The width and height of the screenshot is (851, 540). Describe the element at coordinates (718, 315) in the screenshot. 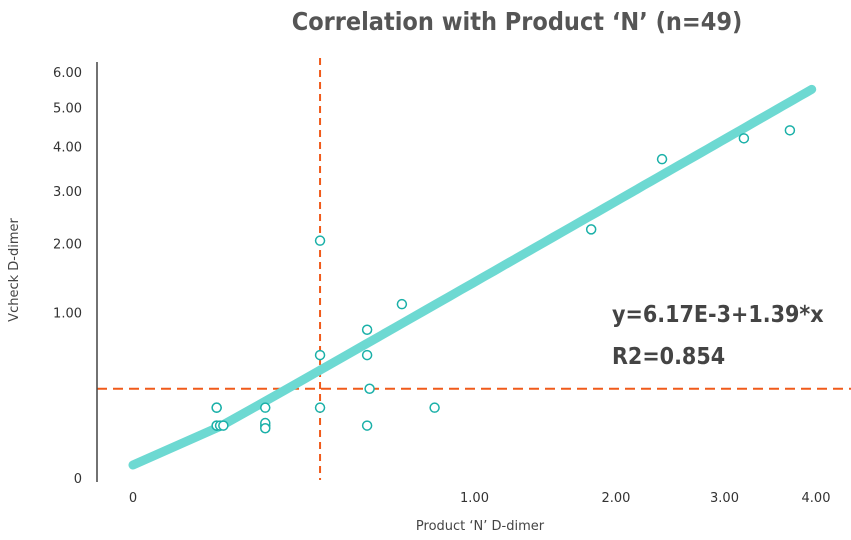

I see `regression-equation: y=6.17E-3+1.39*x` at that location.